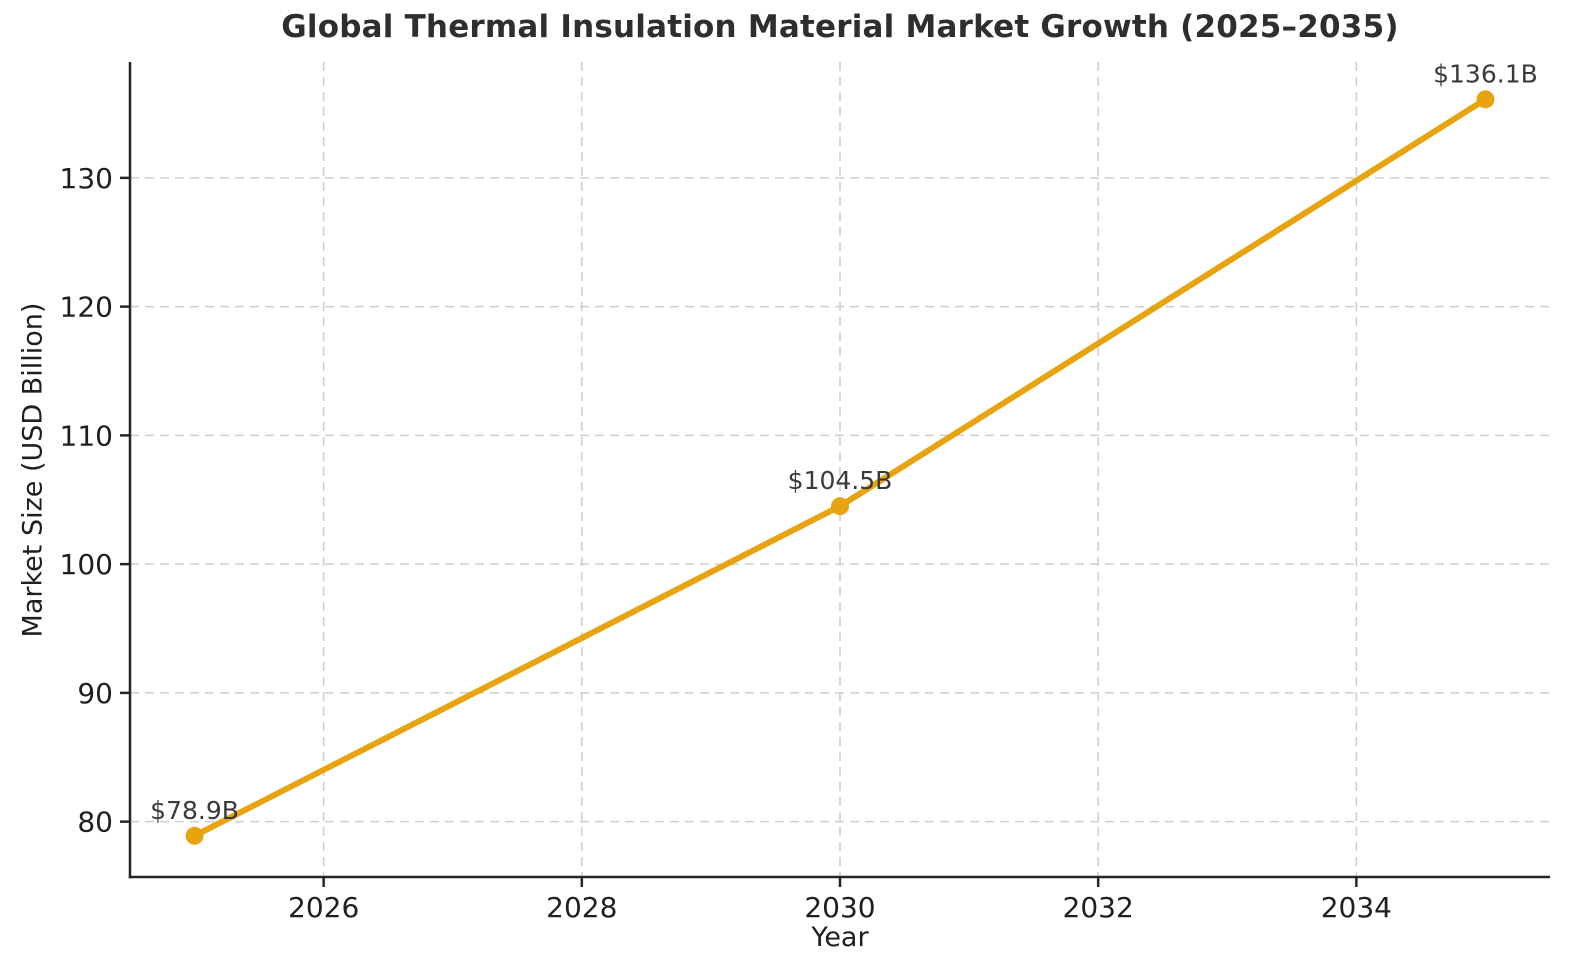  I want to click on x-tick-label: 2030, so click(839, 907).